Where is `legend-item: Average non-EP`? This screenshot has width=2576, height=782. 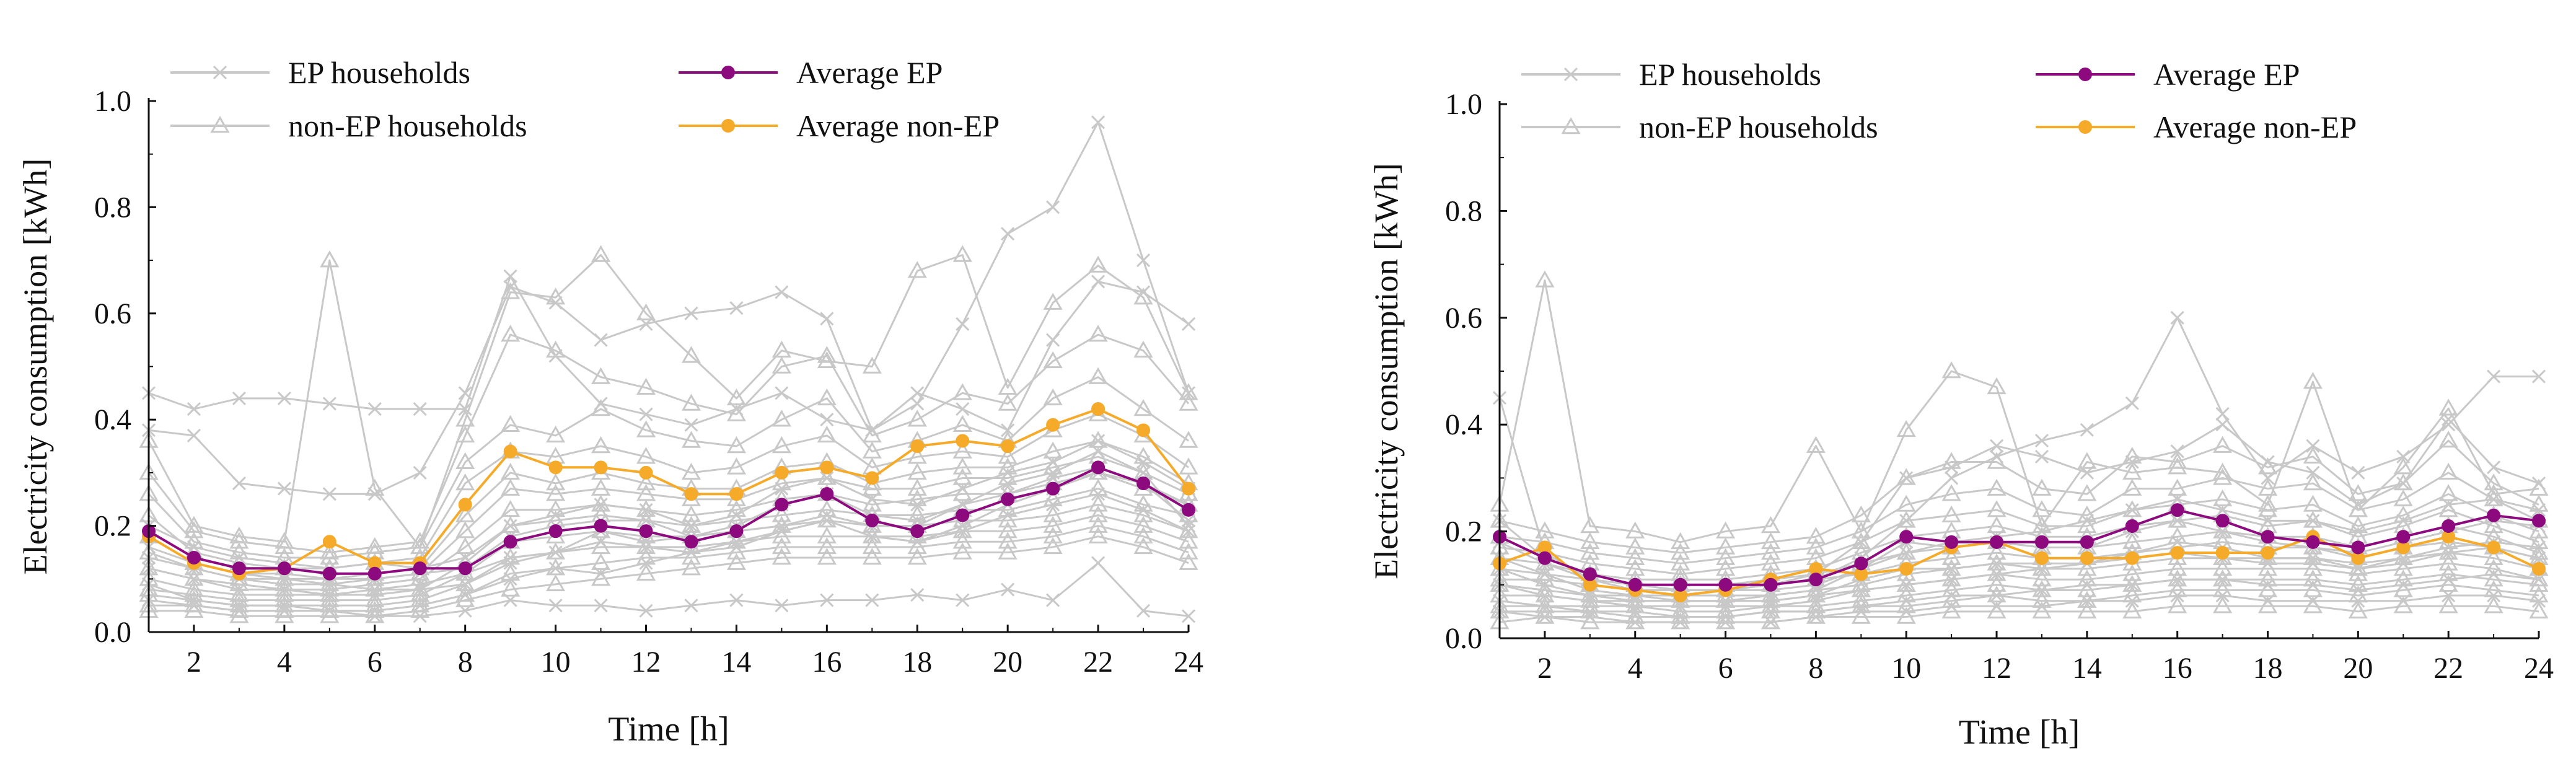
legend-item: Average non-EP is located at coordinates (839, 125).